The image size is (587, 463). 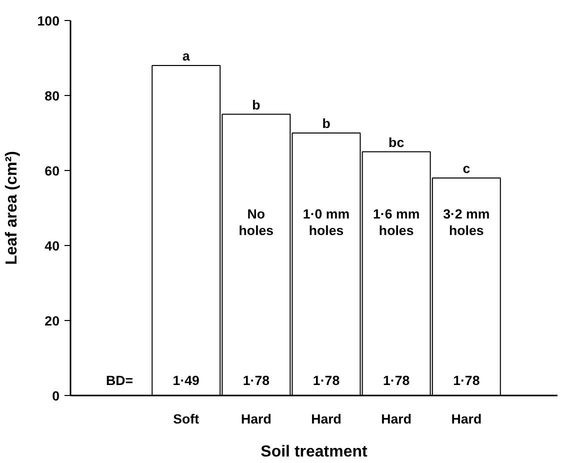 What do you see at coordinates (186, 380) in the screenshot?
I see `annotation: 1·49` at bounding box center [186, 380].